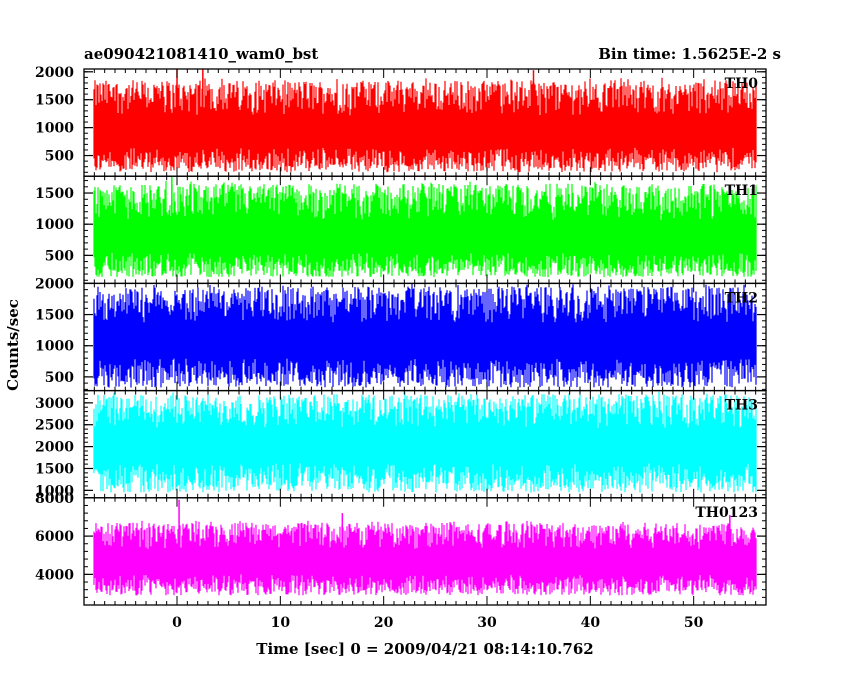 The height and width of the screenshot is (680, 850). Describe the element at coordinates (425, 558) in the screenshot. I see `series-th0123-trace` at that location.